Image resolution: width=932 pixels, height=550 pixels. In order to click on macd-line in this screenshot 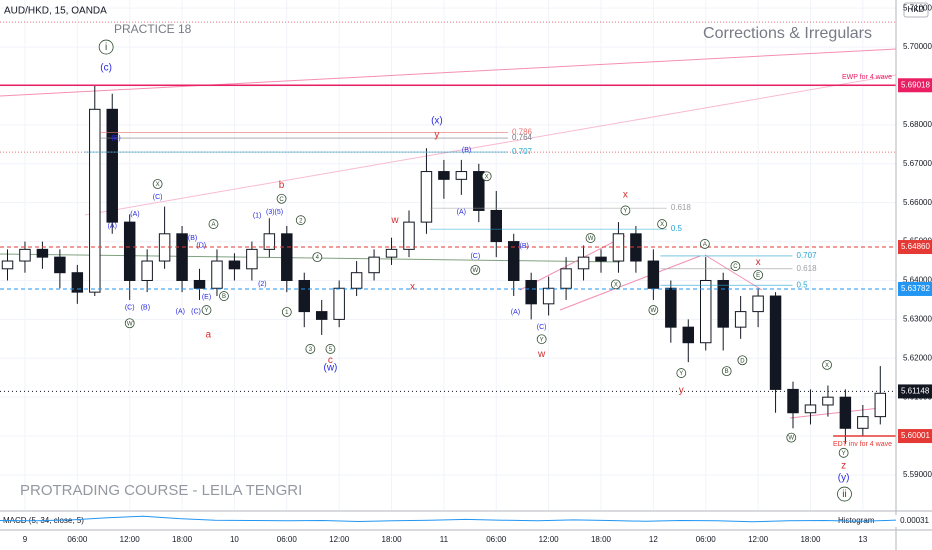, I will do `click(448, 519)`.